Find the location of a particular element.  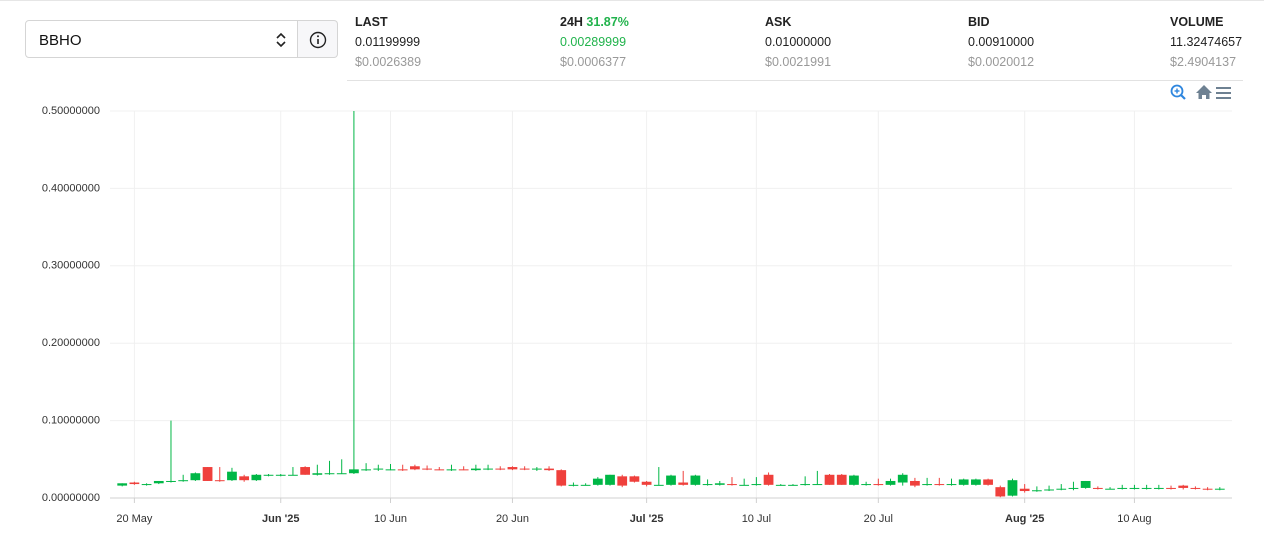

stat-last: LAST 0.01199999 $0.0026389 is located at coordinates (388, 42).